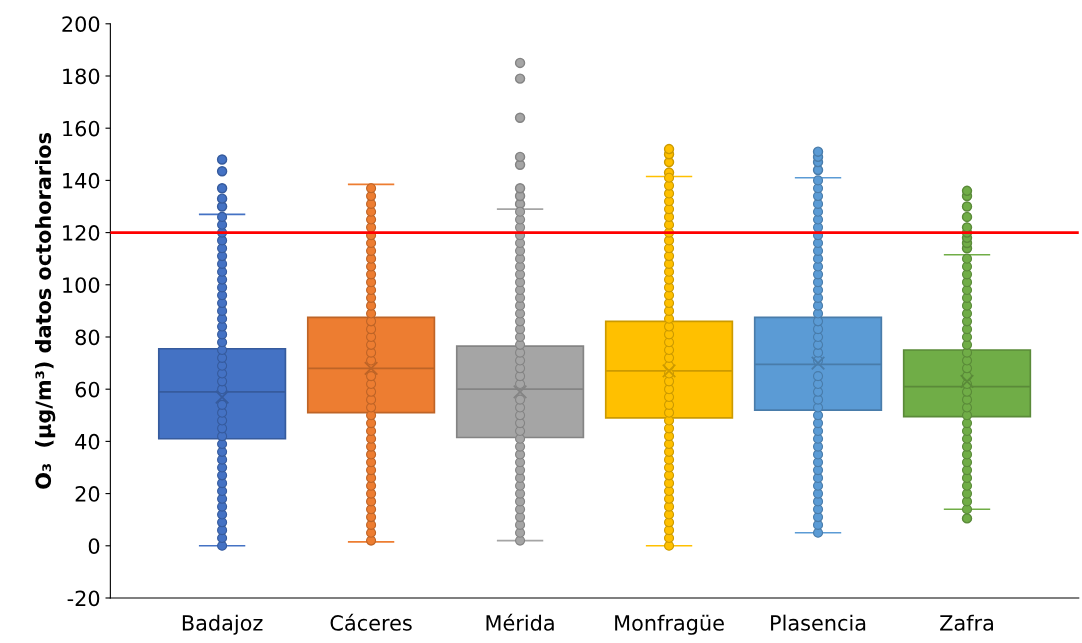 Image resolution: width=1082 pixels, height=643 pixels. What do you see at coordinates (87, 494) in the screenshot?
I see `y-tick-label: 20` at bounding box center [87, 494].